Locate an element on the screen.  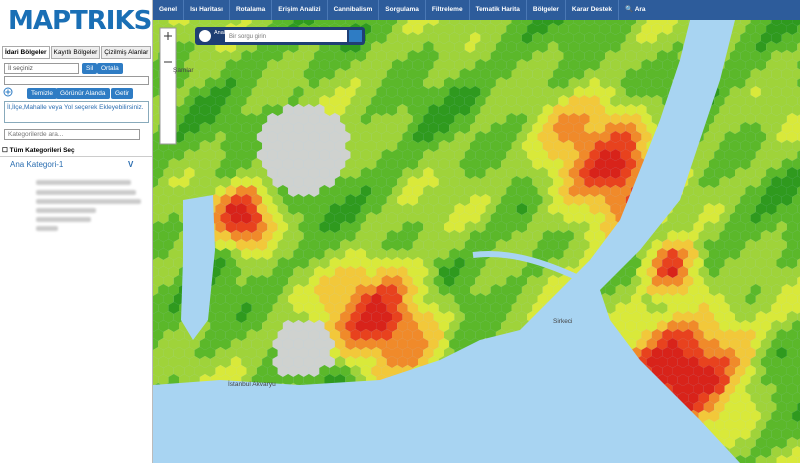
select-all: ☐ Tüm Kategorileri Seç is located at coordinates (38, 150).